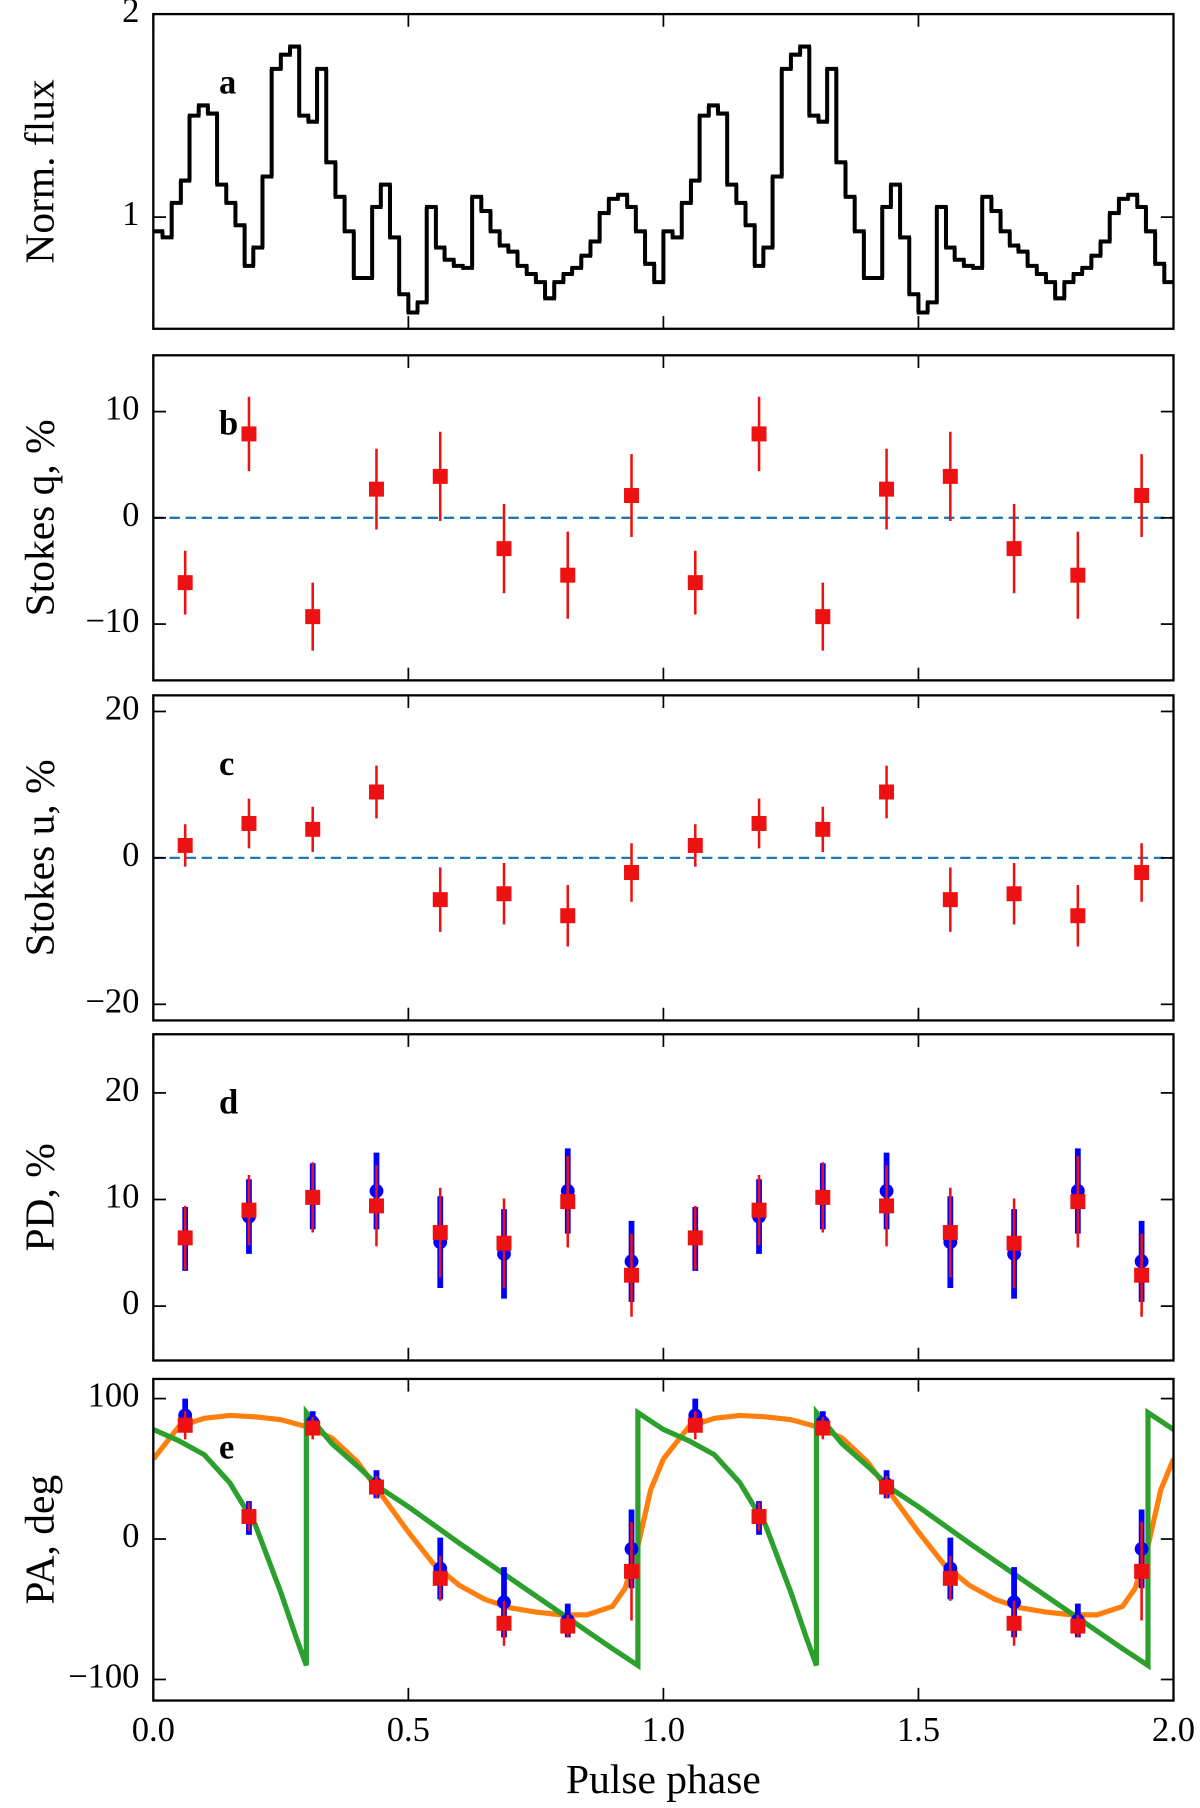 The image size is (1200, 1808). I want to click on x-tick-label: 0.0, so click(153, 1730).